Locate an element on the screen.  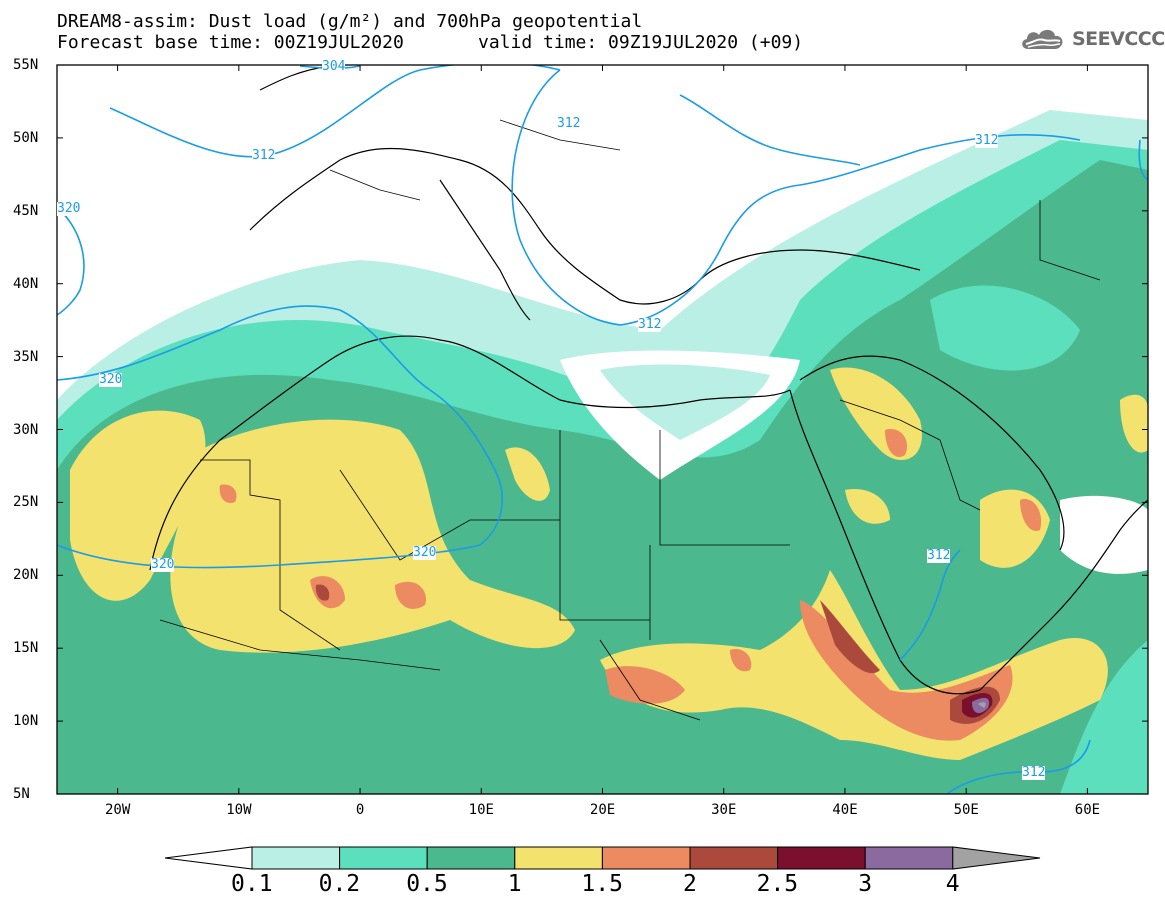
contour-label-320-d: 320 is located at coordinates (69, 208).